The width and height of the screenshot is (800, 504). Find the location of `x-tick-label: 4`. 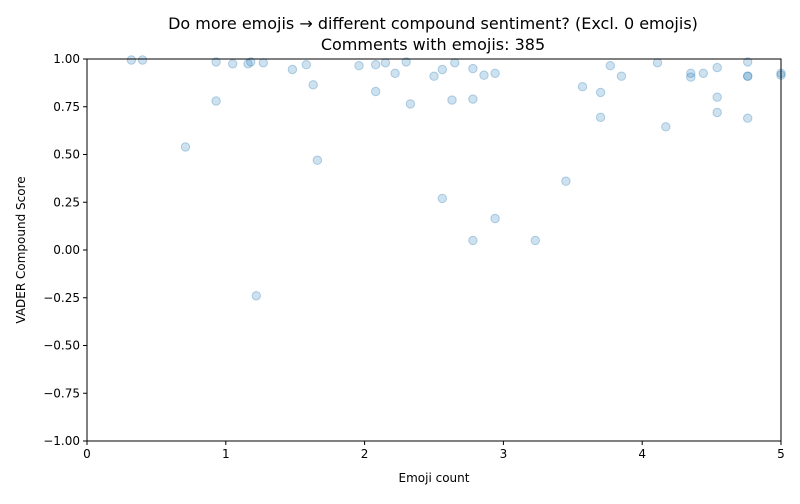

x-tick-label: 4 is located at coordinates (642, 454).